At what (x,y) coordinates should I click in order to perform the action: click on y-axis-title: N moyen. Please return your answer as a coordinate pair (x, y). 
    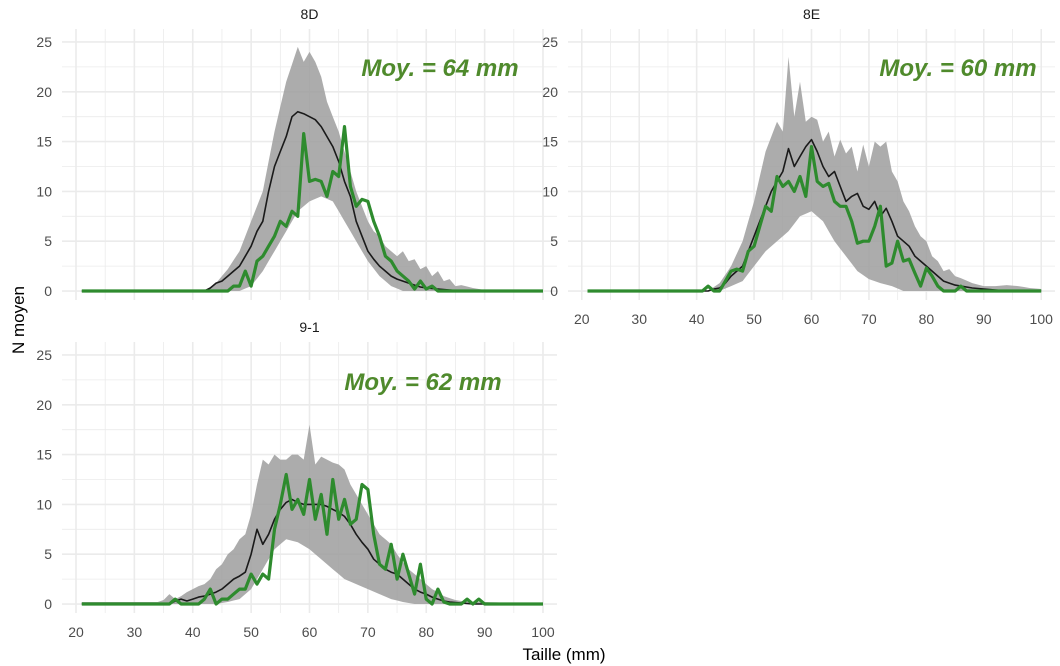
    Looking at the image, I should click on (18, 320).